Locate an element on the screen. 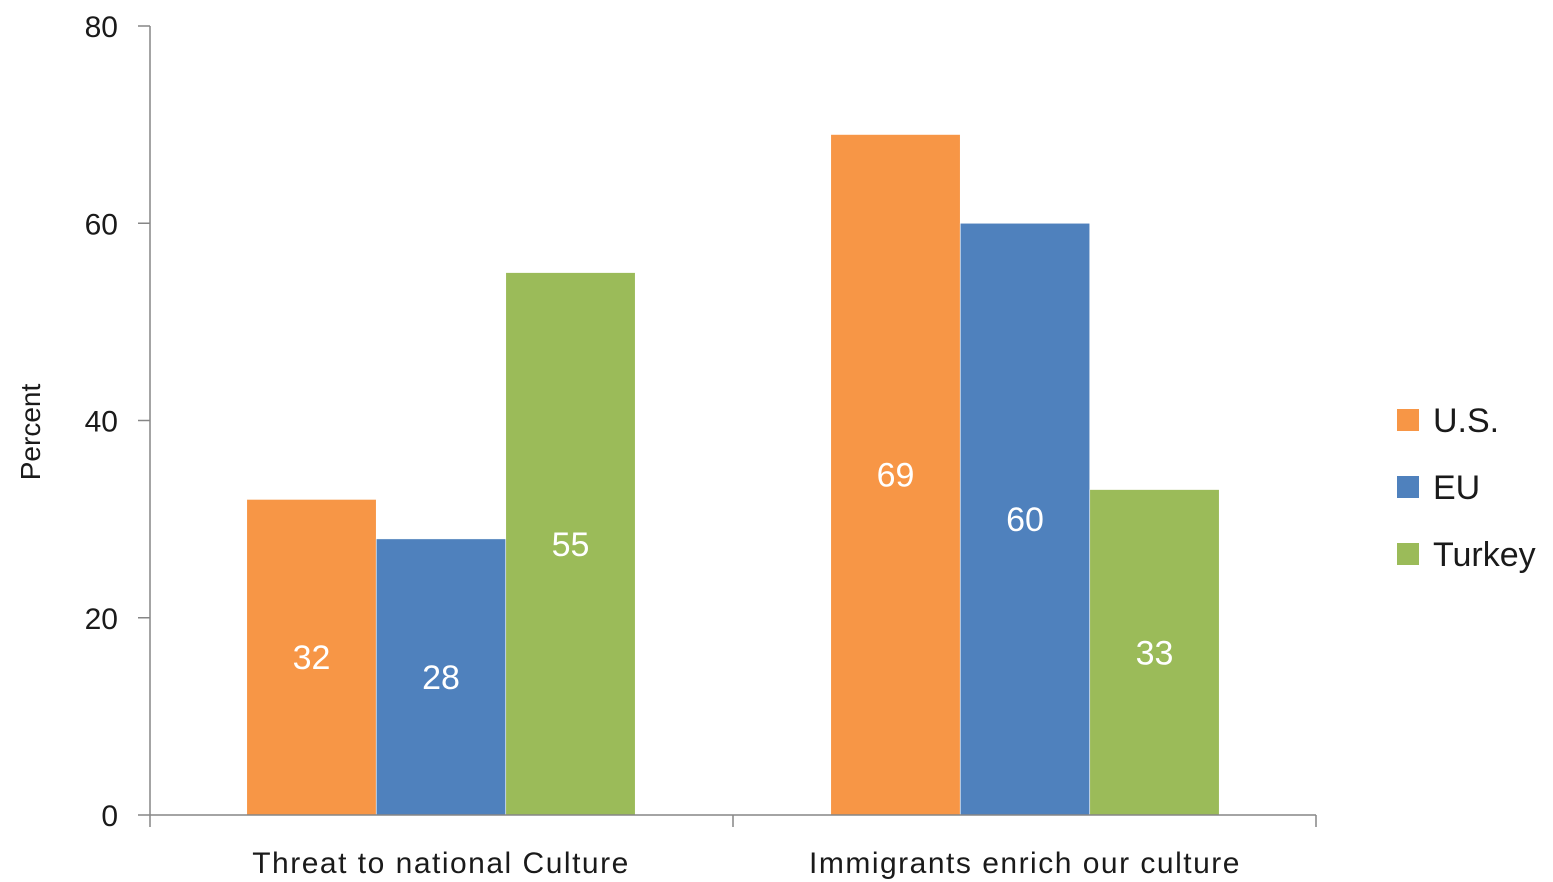 The image size is (1553, 882). data-label-us-2: 69 is located at coordinates (896, 476).